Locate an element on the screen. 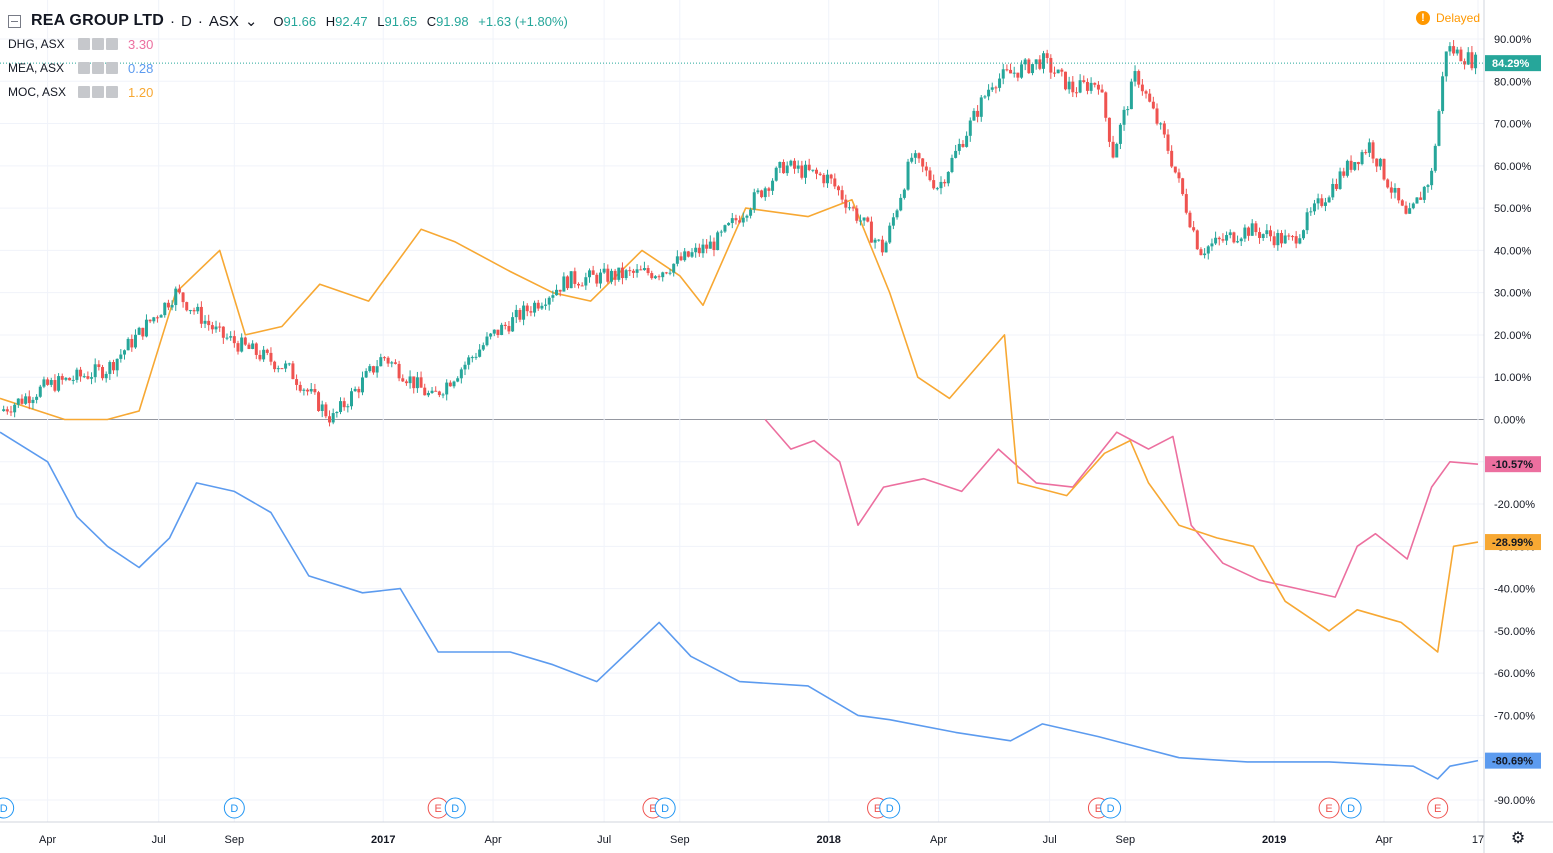  compare-name: MOC, ASX is located at coordinates (37, 92).